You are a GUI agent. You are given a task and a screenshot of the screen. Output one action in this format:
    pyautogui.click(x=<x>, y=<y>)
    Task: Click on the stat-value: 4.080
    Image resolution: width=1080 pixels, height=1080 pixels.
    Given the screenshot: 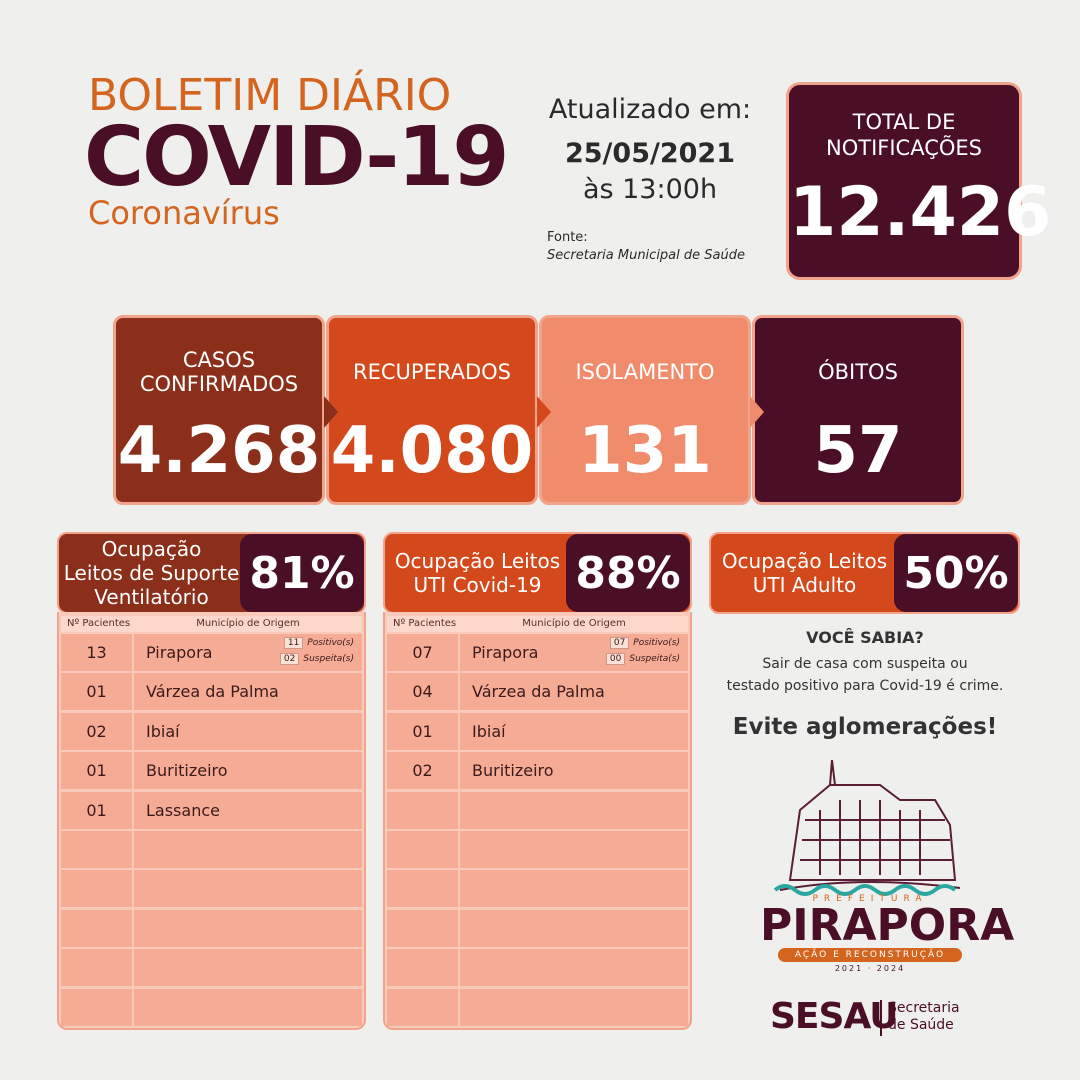 What is the action you would take?
    pyautogui.click(x=432, y=451)
    